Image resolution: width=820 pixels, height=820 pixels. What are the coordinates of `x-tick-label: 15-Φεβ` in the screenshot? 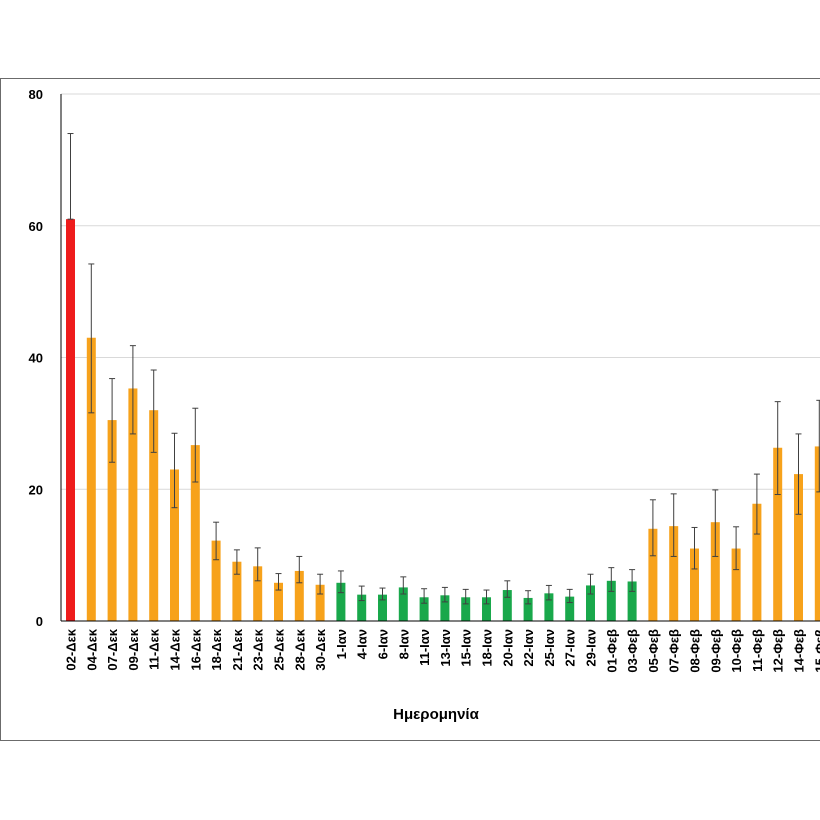 It's located at (816, 651).